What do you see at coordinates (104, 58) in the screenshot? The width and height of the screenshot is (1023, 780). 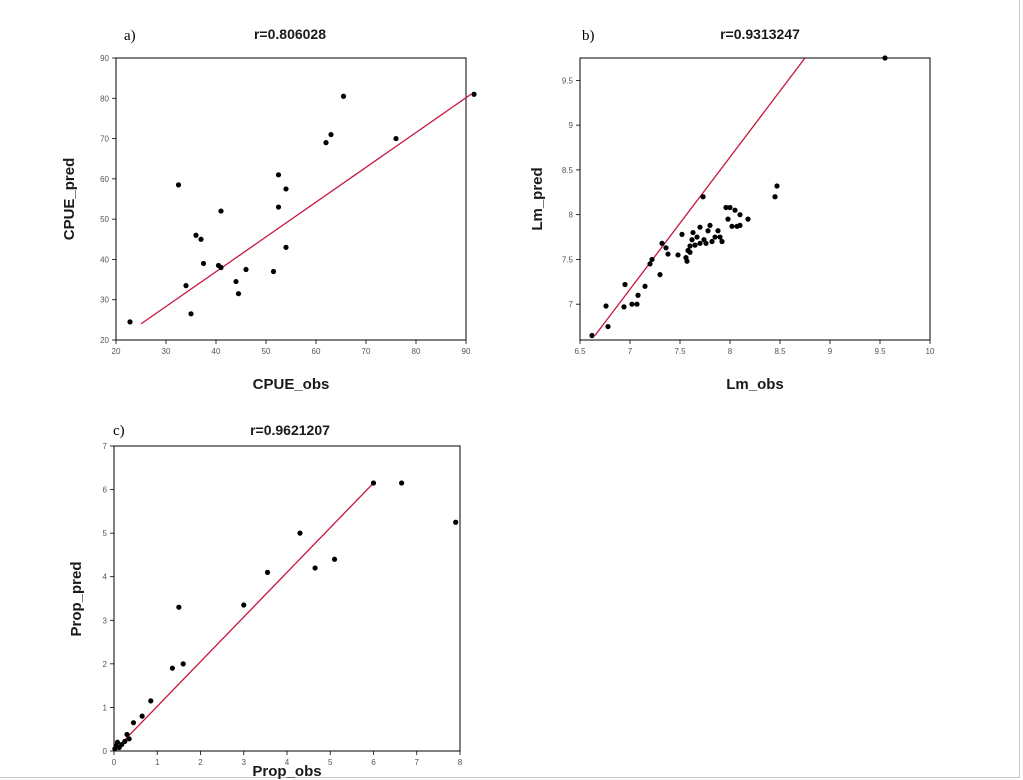 I see `y-tick-label: 90` at bounding box center [104, 58].